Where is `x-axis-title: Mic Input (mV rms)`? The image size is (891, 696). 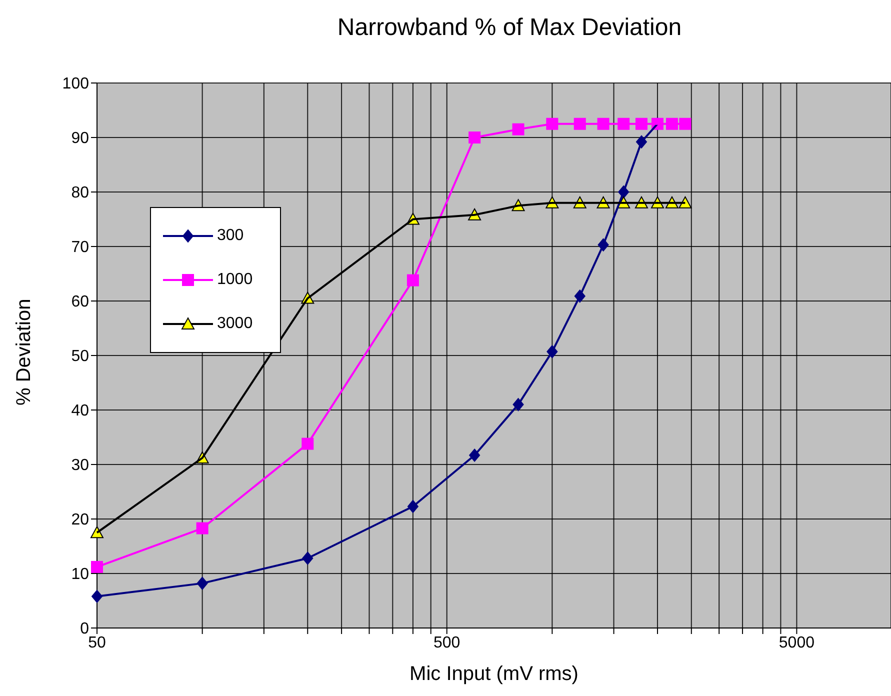
x-axis-title: Mic Input (mV rms) is located at coordinates (494, 674).